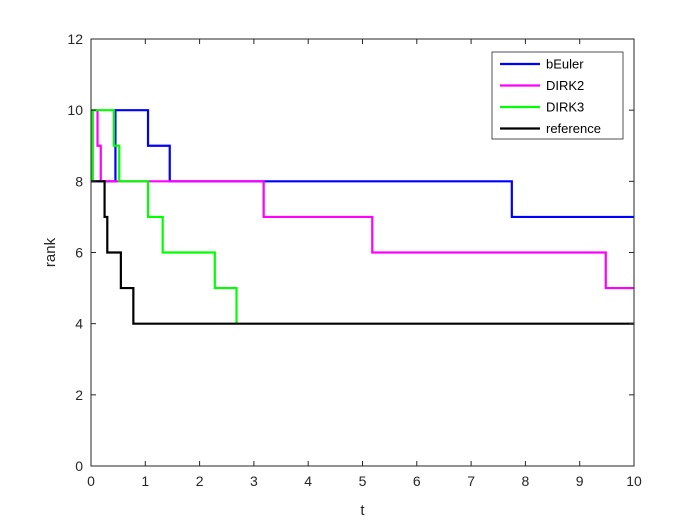 The height and width of the screenshot is (525, 700). What do you see at coordinates (79, 466) in the screenshot?
I see `y-tick-label: 0` at bounding box center [79, 466].